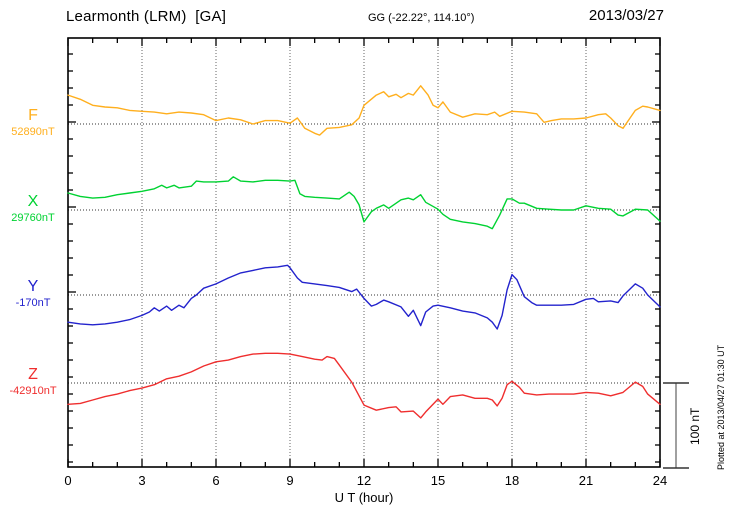  Describe the element at coordinates (586, 480) in the screenshot. I see `x-tick-label-21: 21` at that location.